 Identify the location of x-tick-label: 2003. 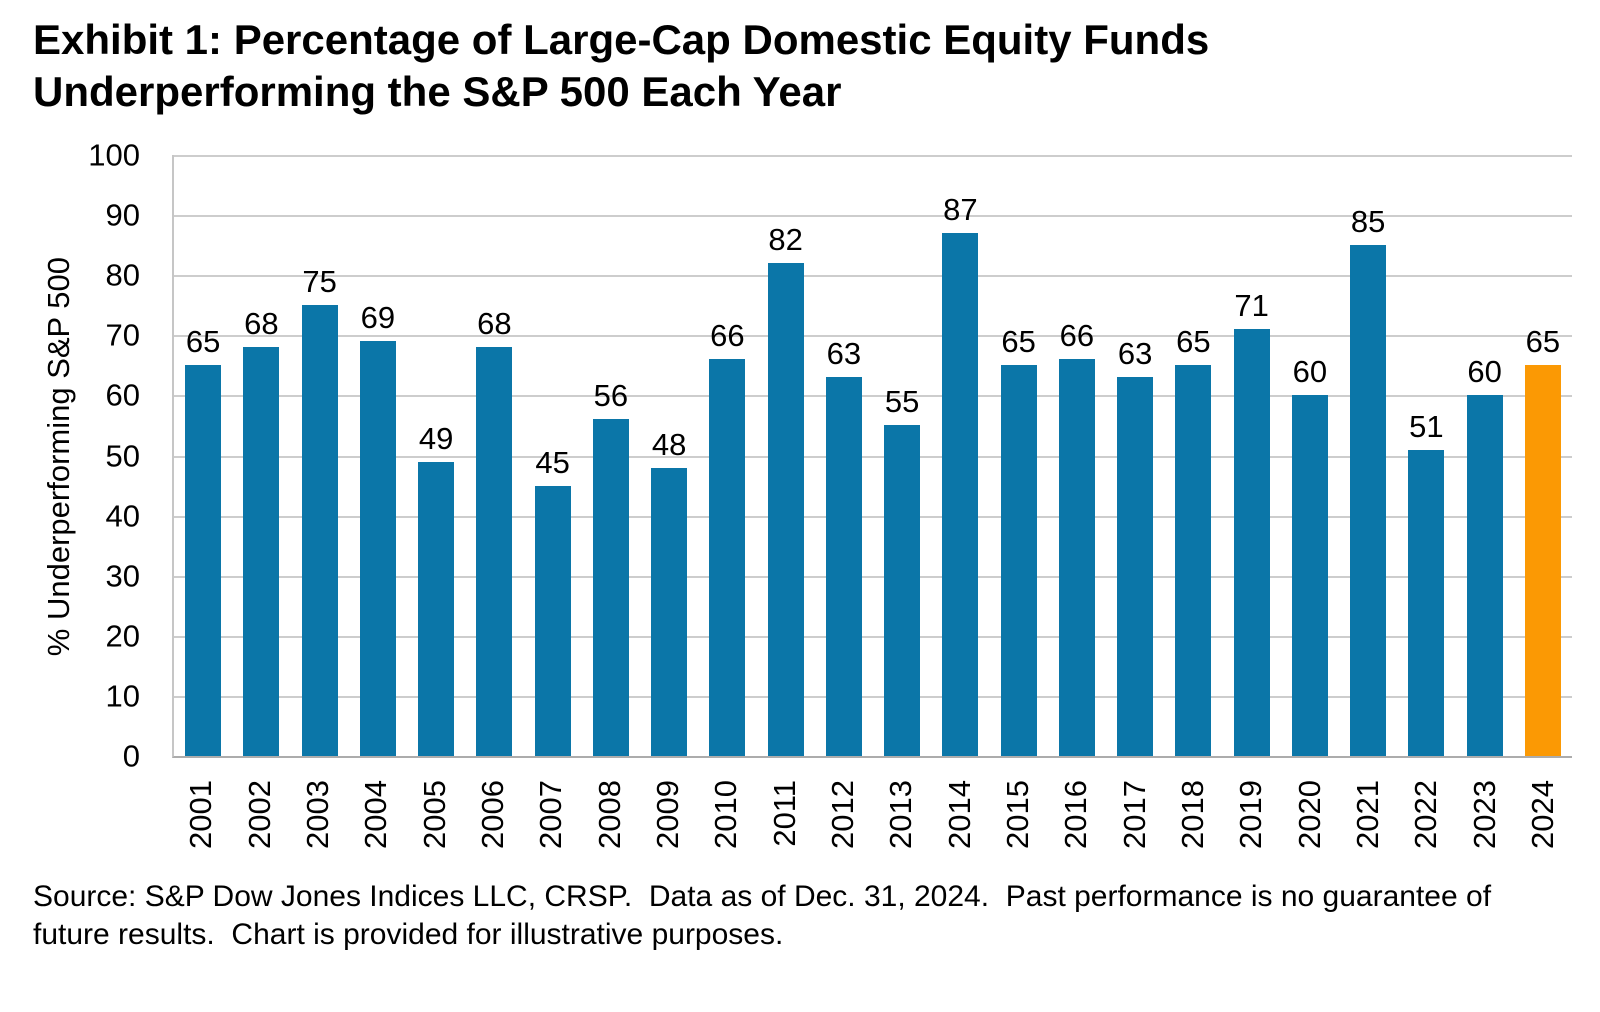
(318, 814).